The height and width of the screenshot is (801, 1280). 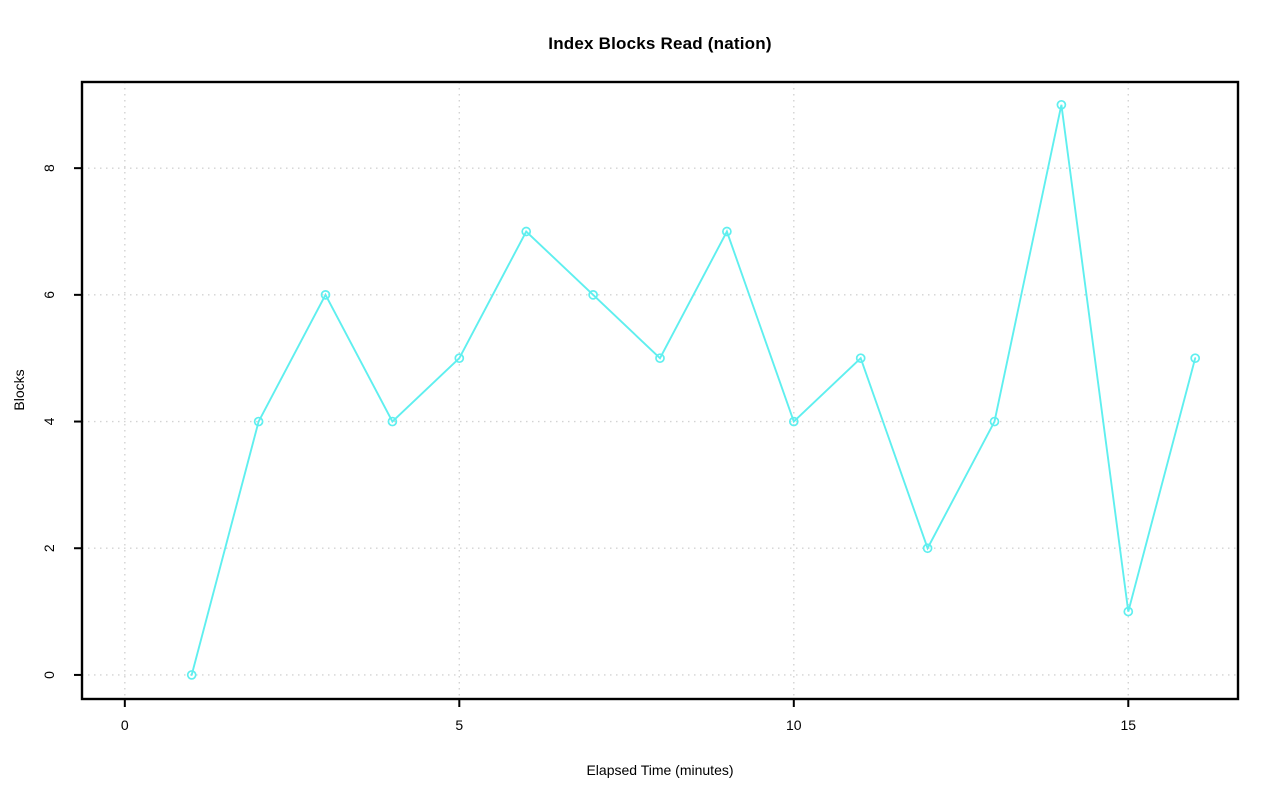 What do you see at coordinates (459, 725) in the screenshot?
I see `x-tick-label: 5` at bounding box center [459, 725].